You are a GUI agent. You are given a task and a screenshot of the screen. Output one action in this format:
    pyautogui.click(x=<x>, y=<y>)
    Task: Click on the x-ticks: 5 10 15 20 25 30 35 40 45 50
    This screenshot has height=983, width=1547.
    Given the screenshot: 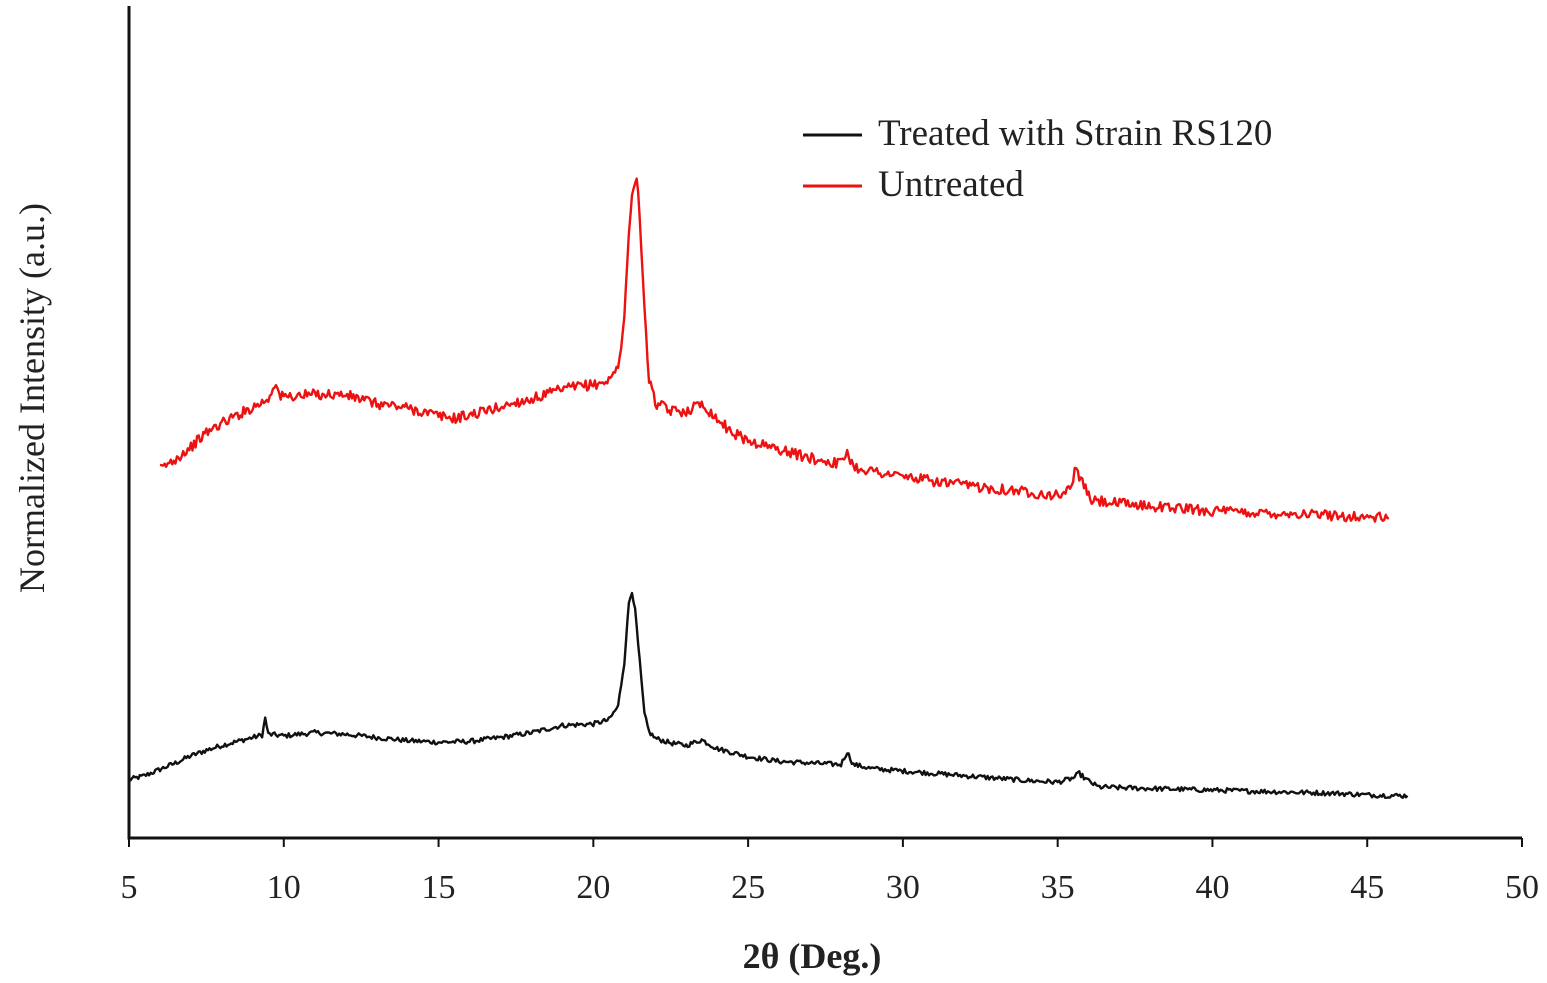 What is the action you would take?
    pyautogui.click(x=830, y=872)
    